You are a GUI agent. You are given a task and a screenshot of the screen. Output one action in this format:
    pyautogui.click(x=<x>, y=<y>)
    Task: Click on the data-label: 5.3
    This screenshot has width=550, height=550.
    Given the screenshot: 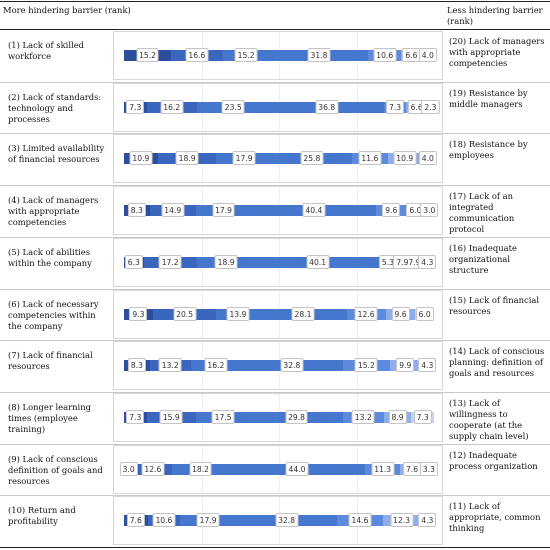 What is the action you would take?
    pyautogui.click(x=387, y=261)
    